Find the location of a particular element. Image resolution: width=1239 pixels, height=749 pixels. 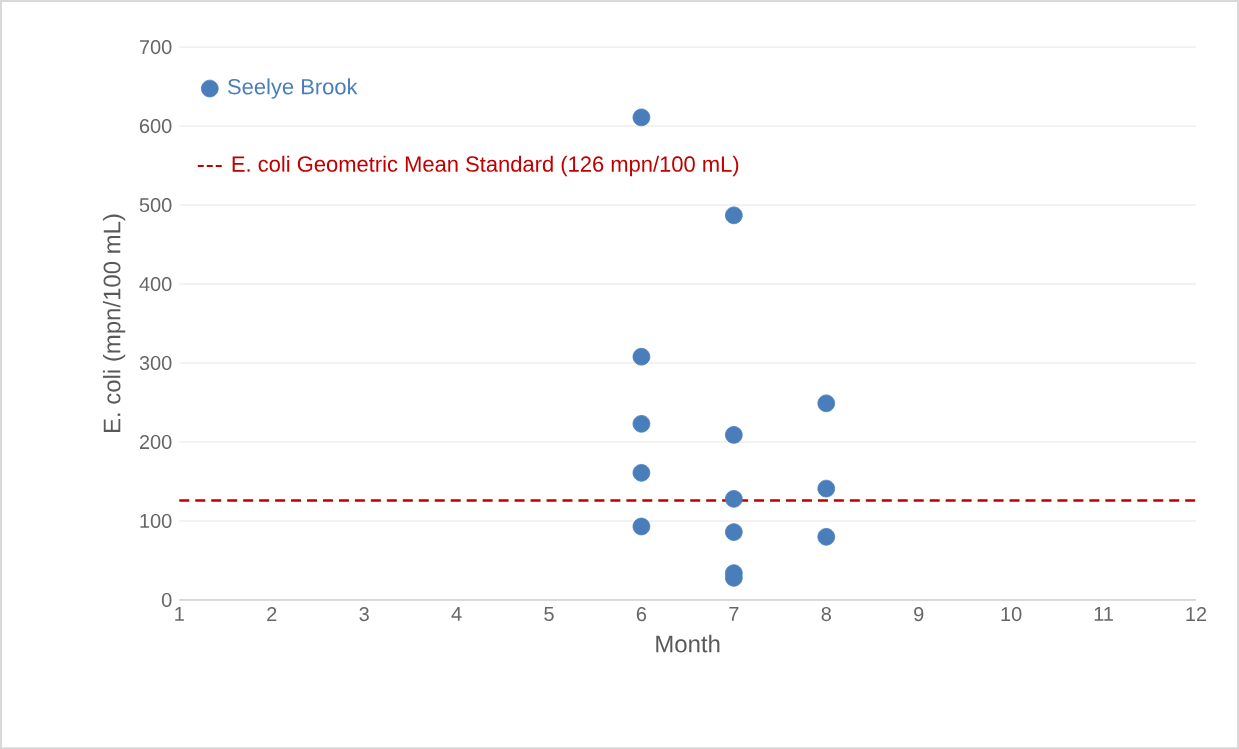

y-axis-title: E. coli (mpn/100 mL) is located at coordinates (114, 323).